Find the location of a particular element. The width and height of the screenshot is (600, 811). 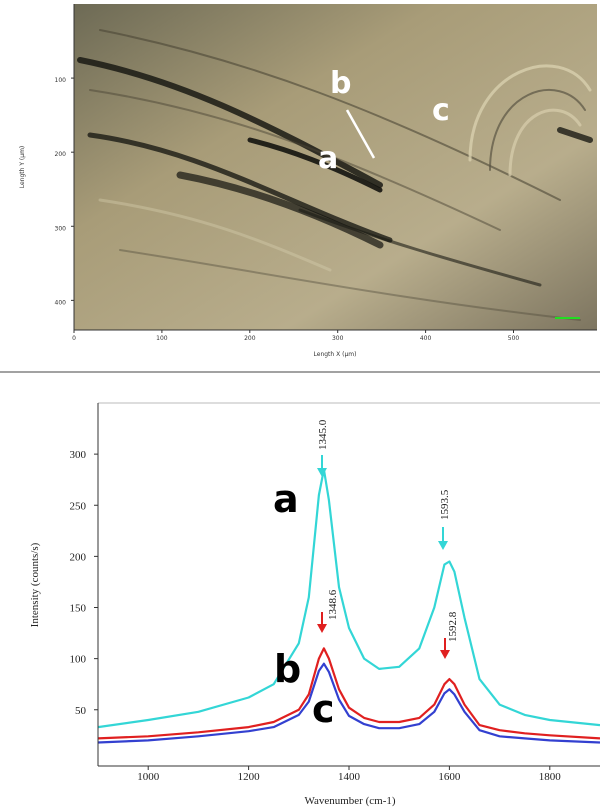

peak-label: 1592.8 is located at coordinates (453, 626).